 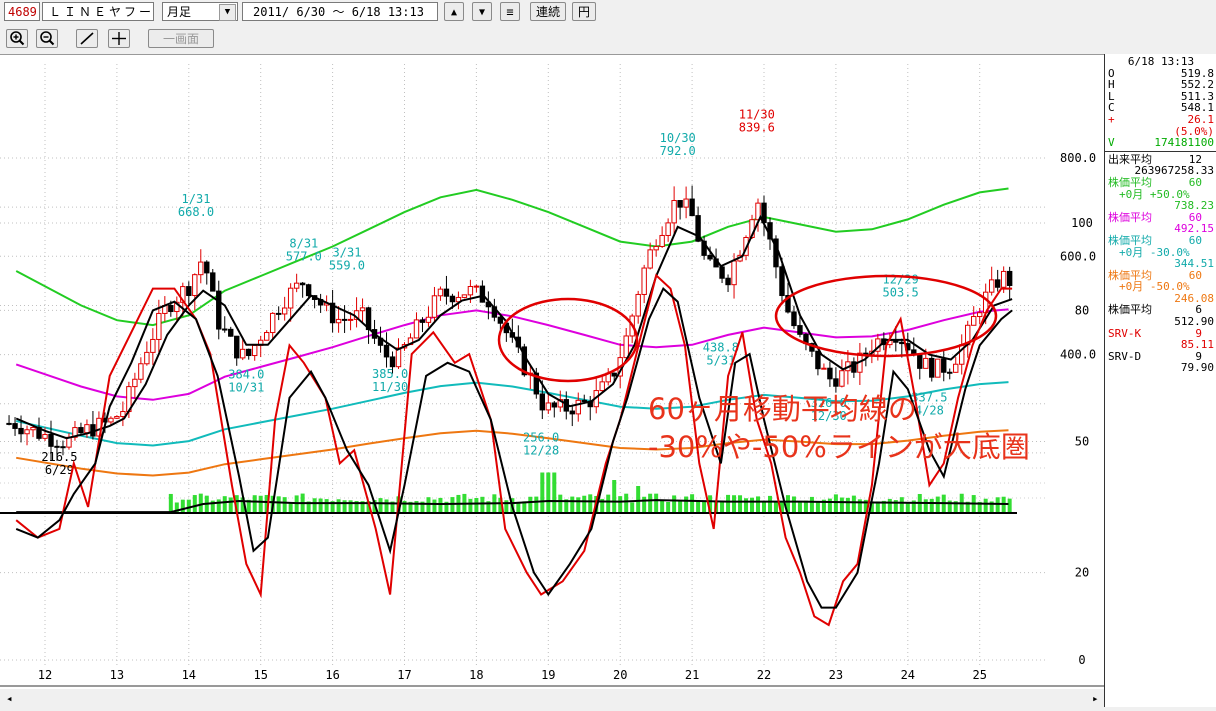 What do you see at coordinates (1130, 240) in the screenshot?
I see `indicator-name: 株価平均` at bounding box center [1130, 240].